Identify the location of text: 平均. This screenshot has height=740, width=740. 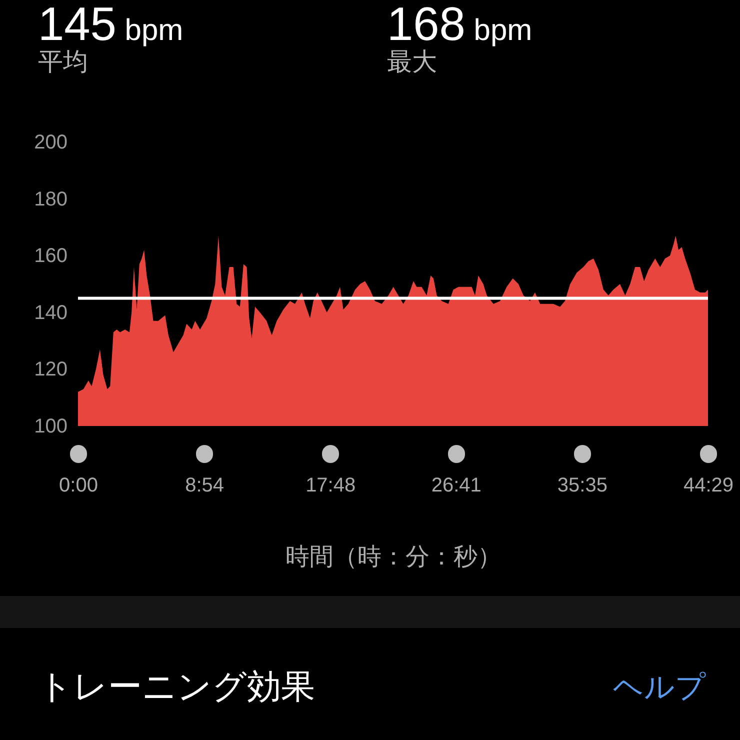
(63, 62).